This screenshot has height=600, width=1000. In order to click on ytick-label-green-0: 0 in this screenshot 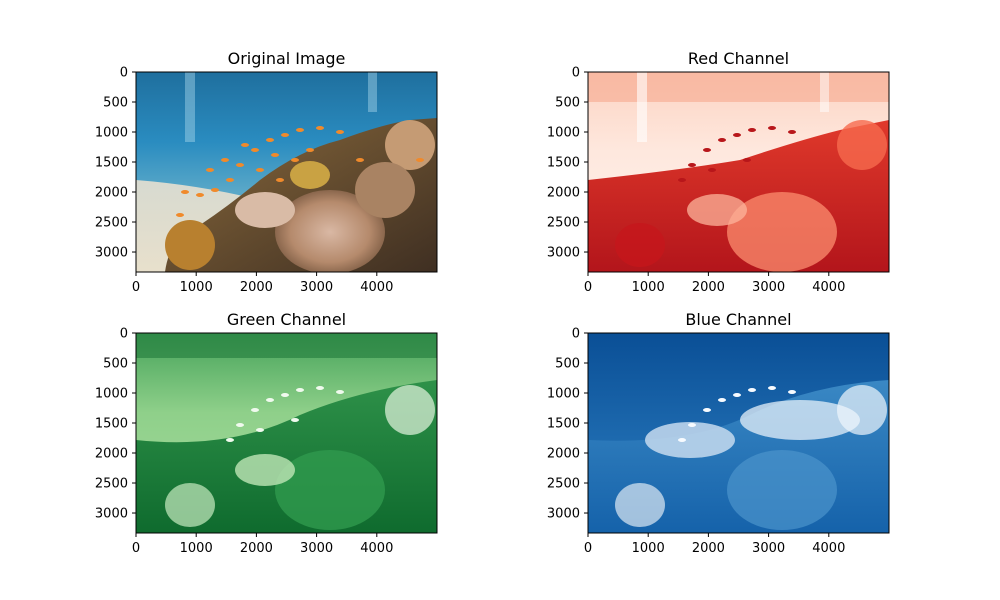, I will do `click(124, 334)`.